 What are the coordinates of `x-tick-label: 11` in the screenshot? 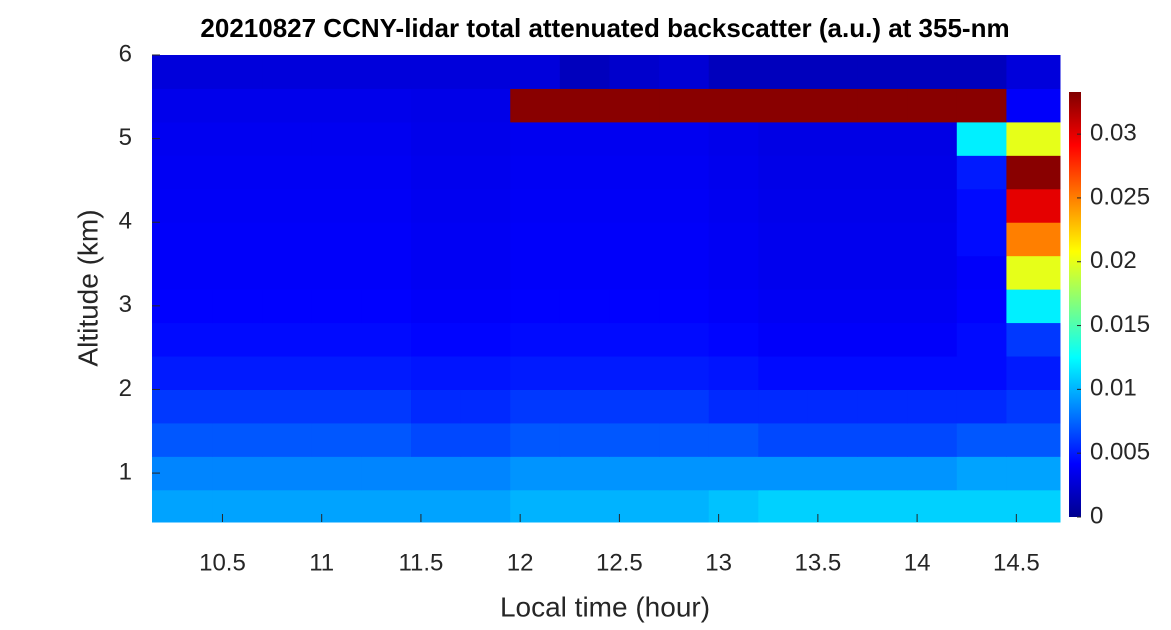 It's located at (321, 562).